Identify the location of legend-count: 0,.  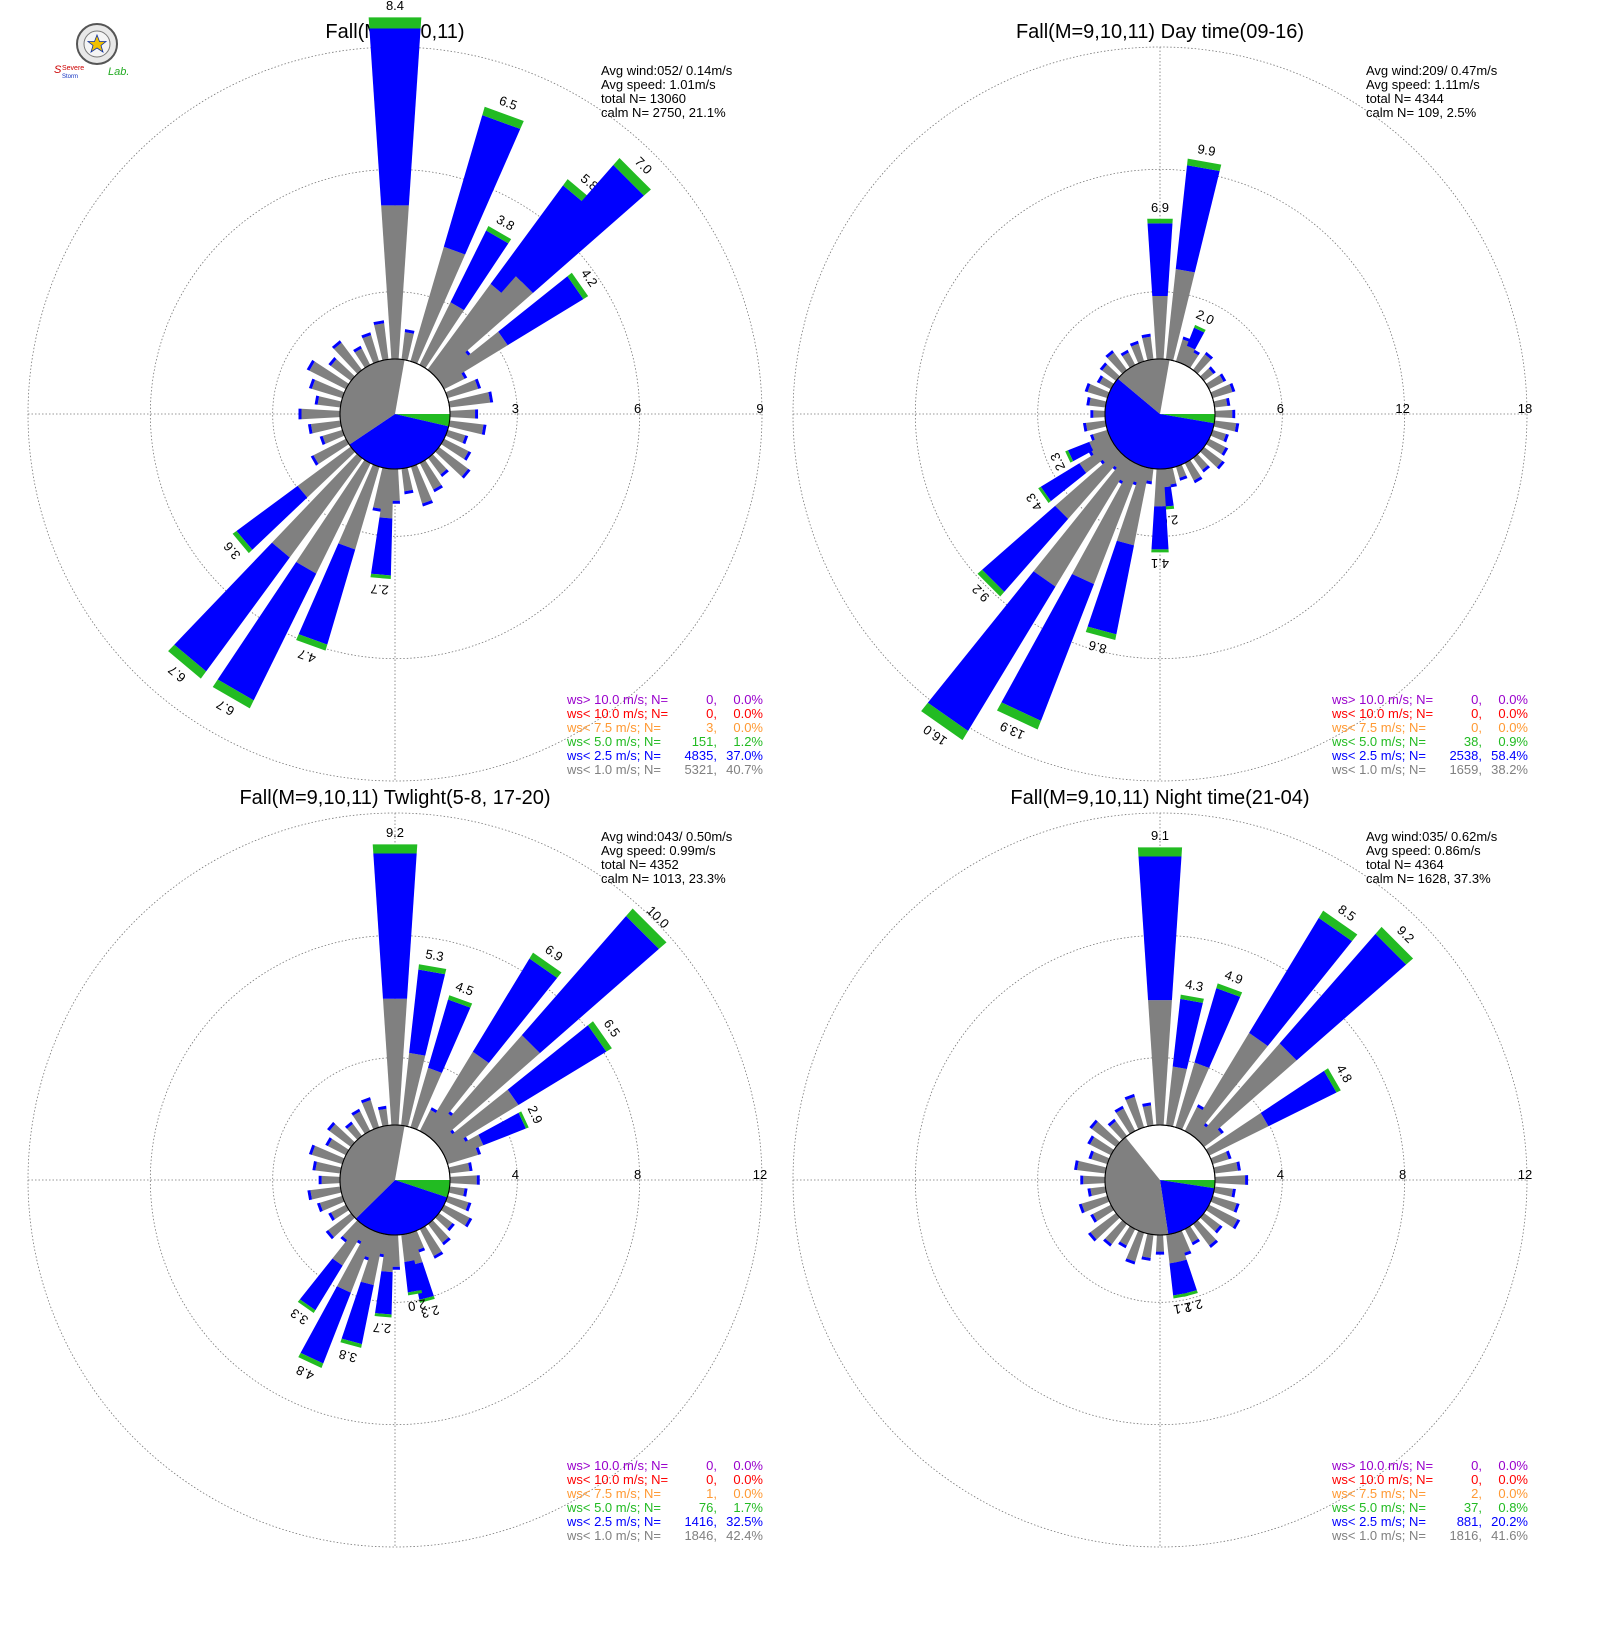
(1476, 1479).